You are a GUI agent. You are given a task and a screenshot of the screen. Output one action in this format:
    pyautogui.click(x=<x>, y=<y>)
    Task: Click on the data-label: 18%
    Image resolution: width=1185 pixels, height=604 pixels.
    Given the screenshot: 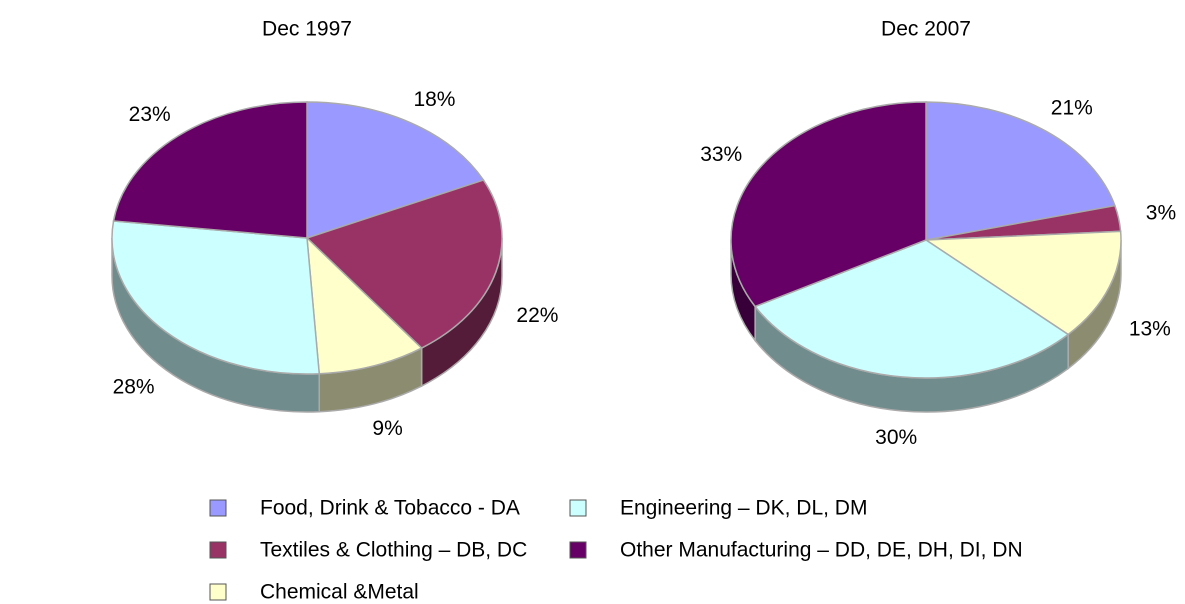 What is the action you would take?
    pyautogui.click(x=434, y=99)
    